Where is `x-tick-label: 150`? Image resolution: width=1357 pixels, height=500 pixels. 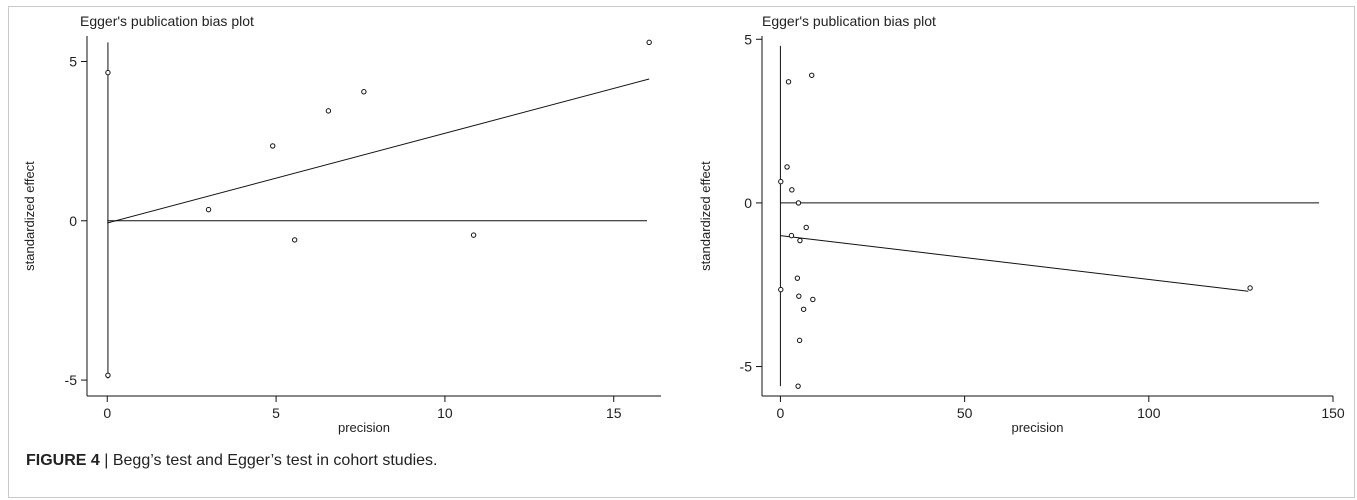
x-tick-label: 150 is located at coordinates (1333, 413).